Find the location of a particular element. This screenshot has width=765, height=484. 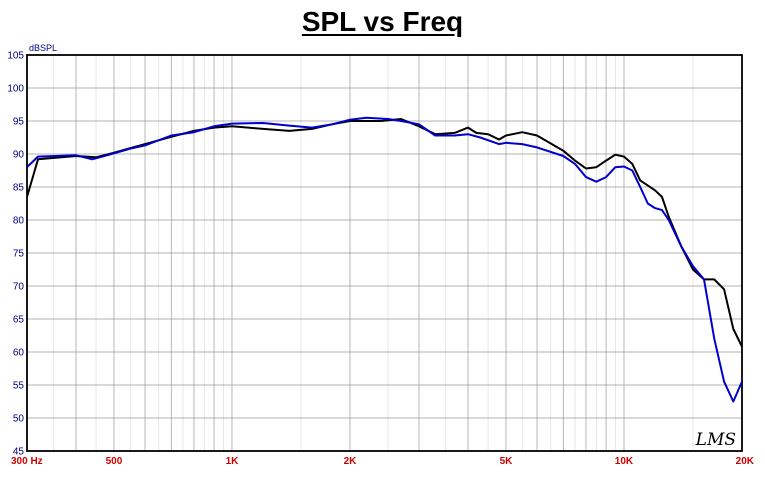

y-tick-label: 95 is located at coordinates (19, 122).